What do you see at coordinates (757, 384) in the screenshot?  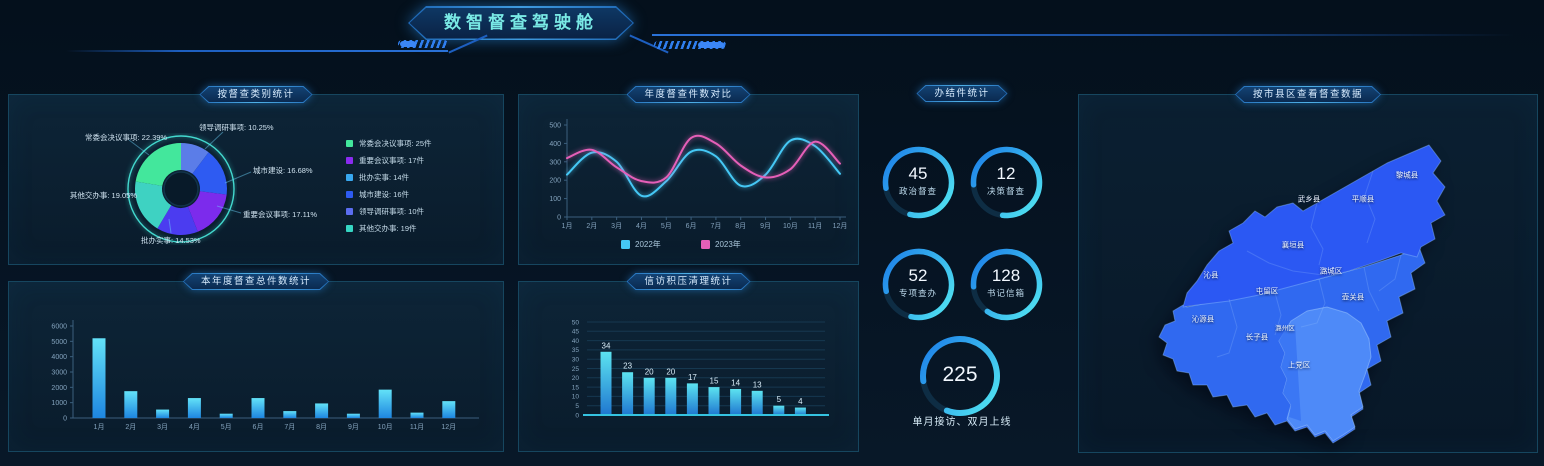 I see `svg-text: 13` at bounding box center [757, 384].